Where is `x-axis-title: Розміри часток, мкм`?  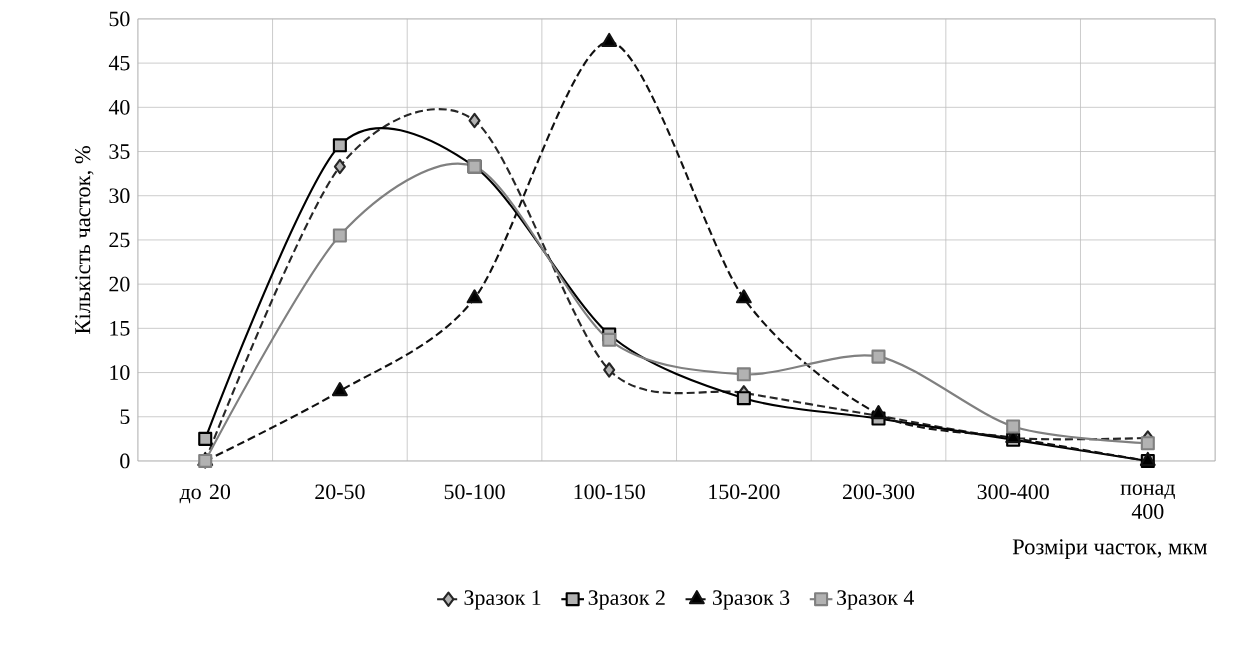 x-axis-title: Розміри часток, мкм is located at coordinates (1110, 549).